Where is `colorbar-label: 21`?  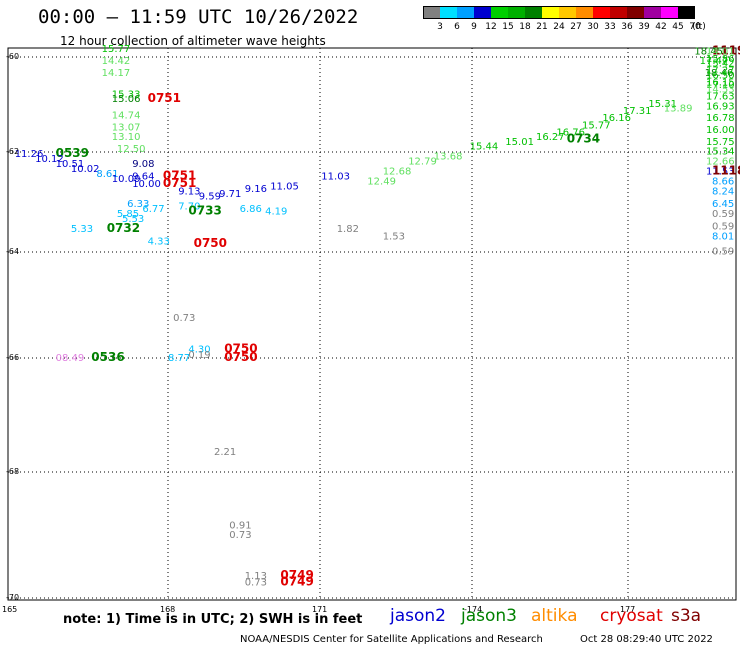
colorbar-label: 21 is located at coordinates (542, 27).